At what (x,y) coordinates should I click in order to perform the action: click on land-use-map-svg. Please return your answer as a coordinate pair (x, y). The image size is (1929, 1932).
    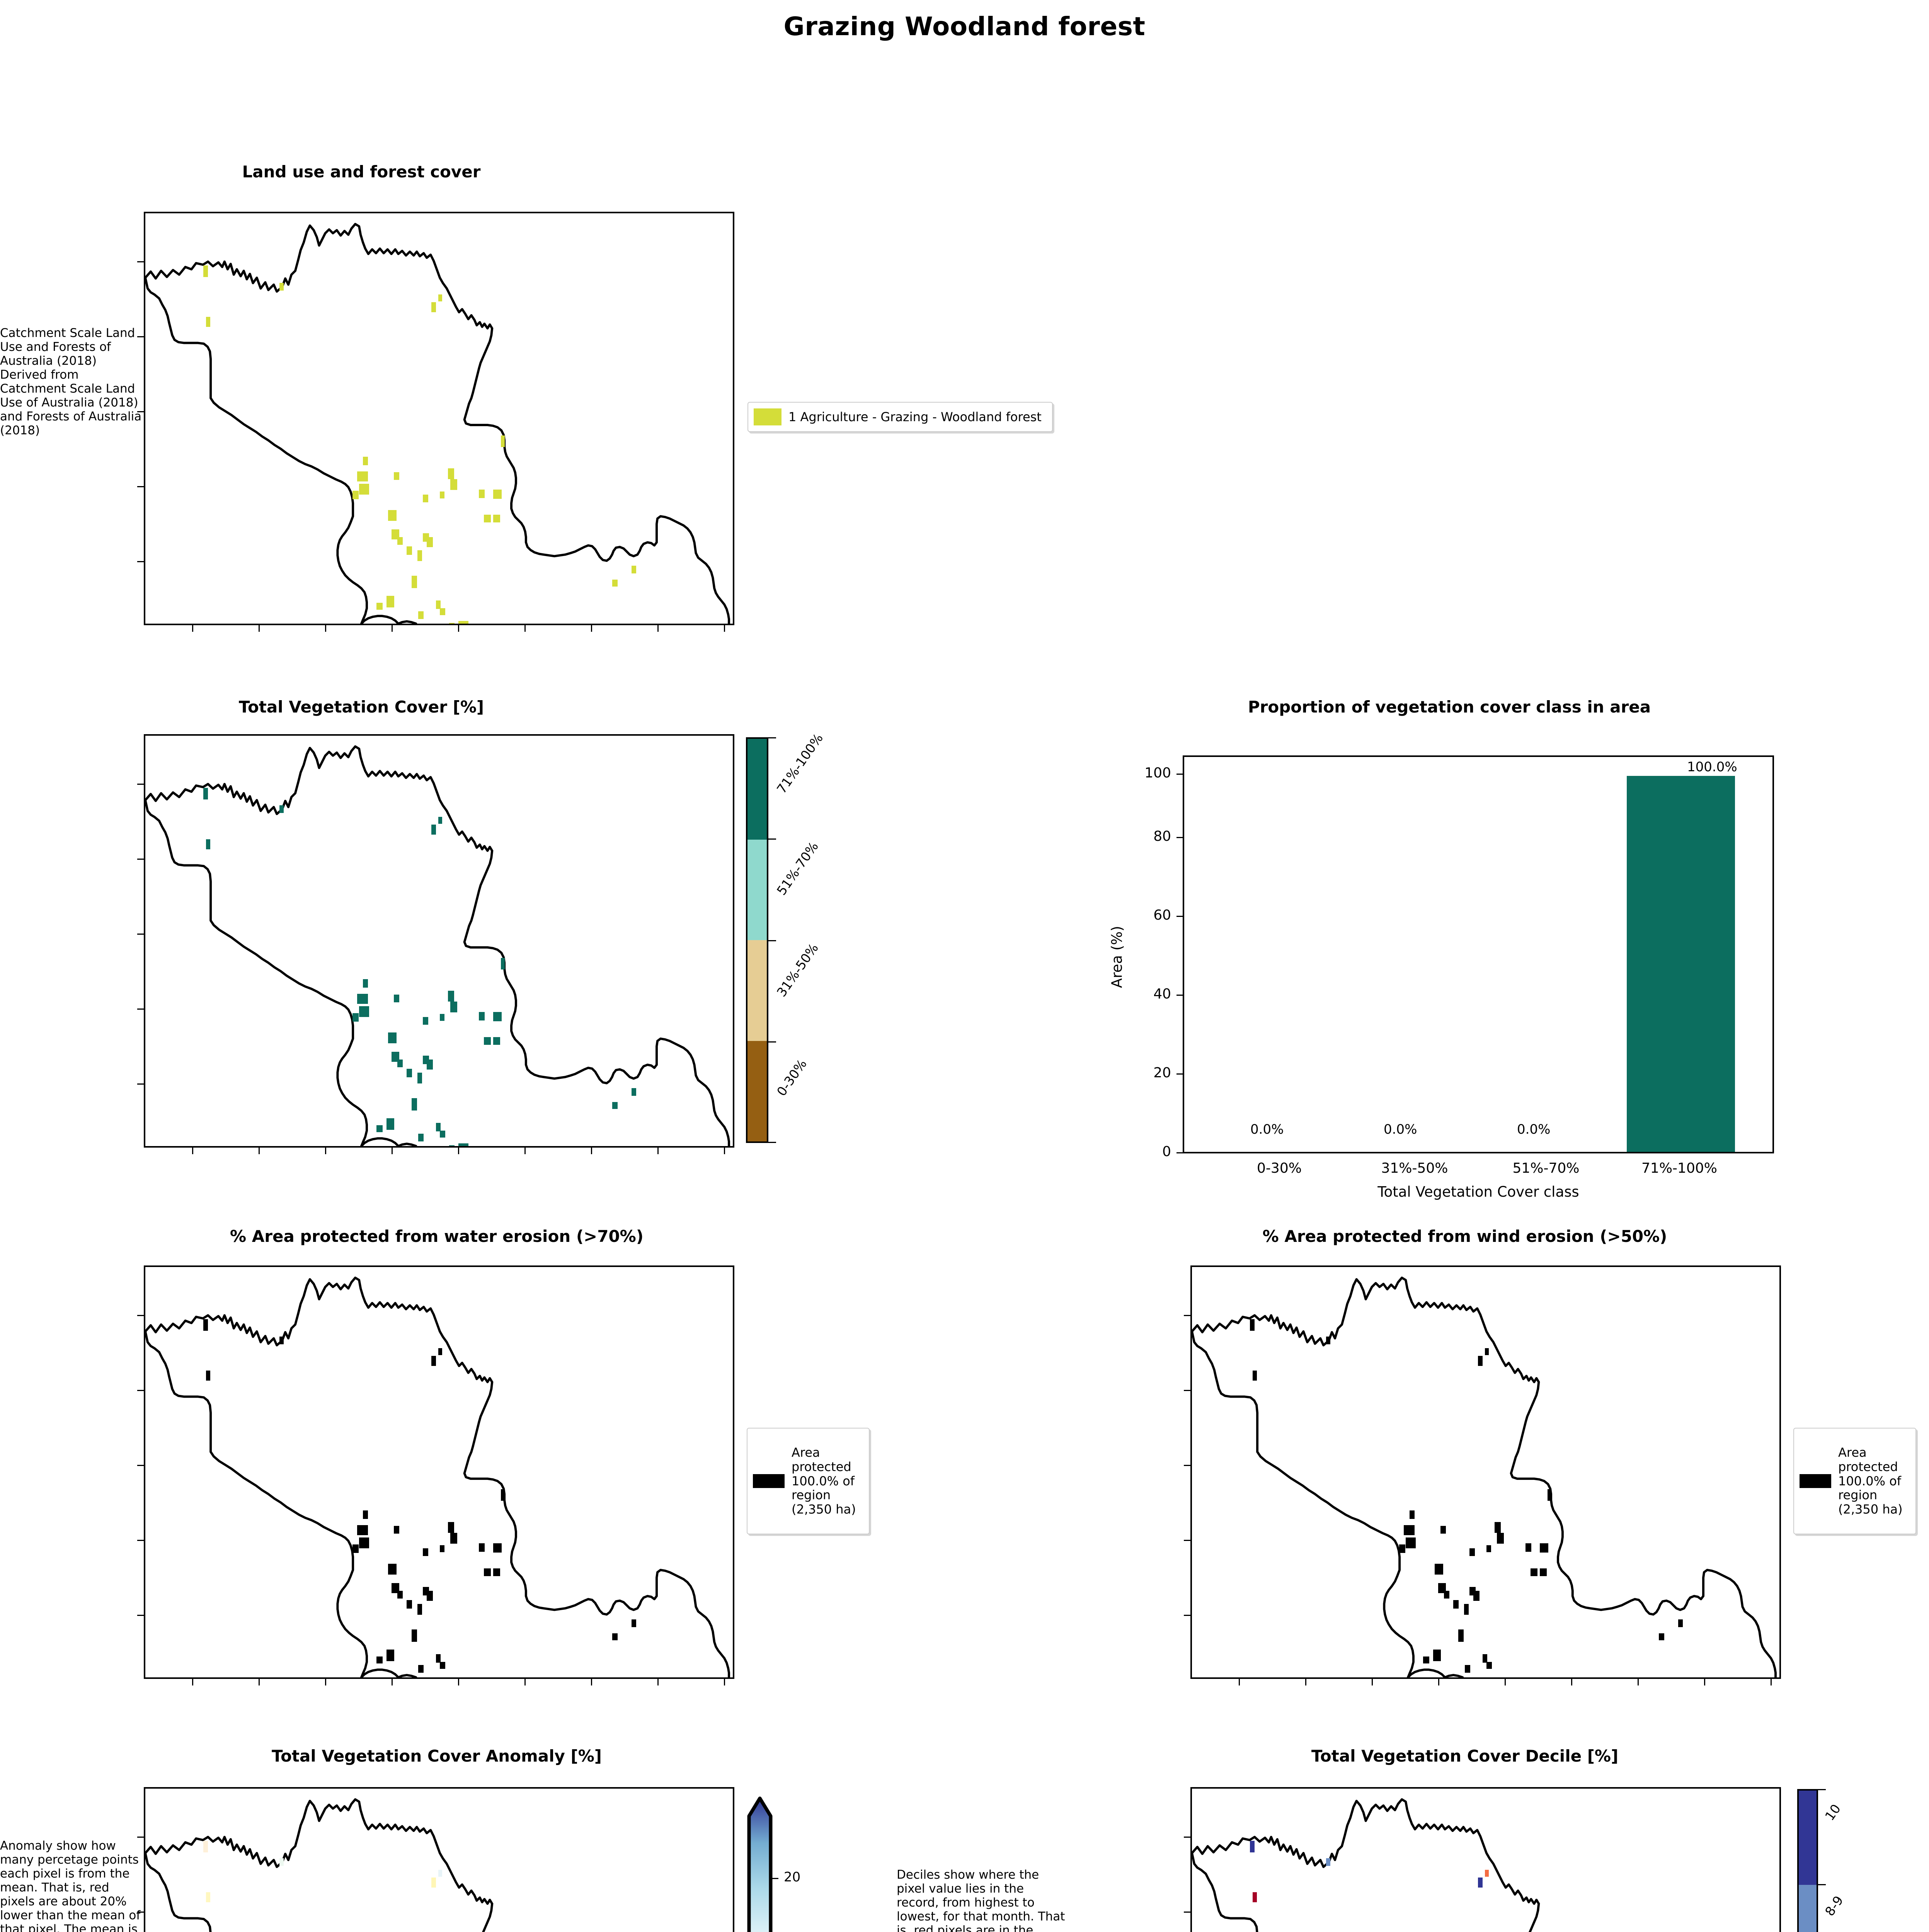
    Looking at the image, I should click on (437, 424).